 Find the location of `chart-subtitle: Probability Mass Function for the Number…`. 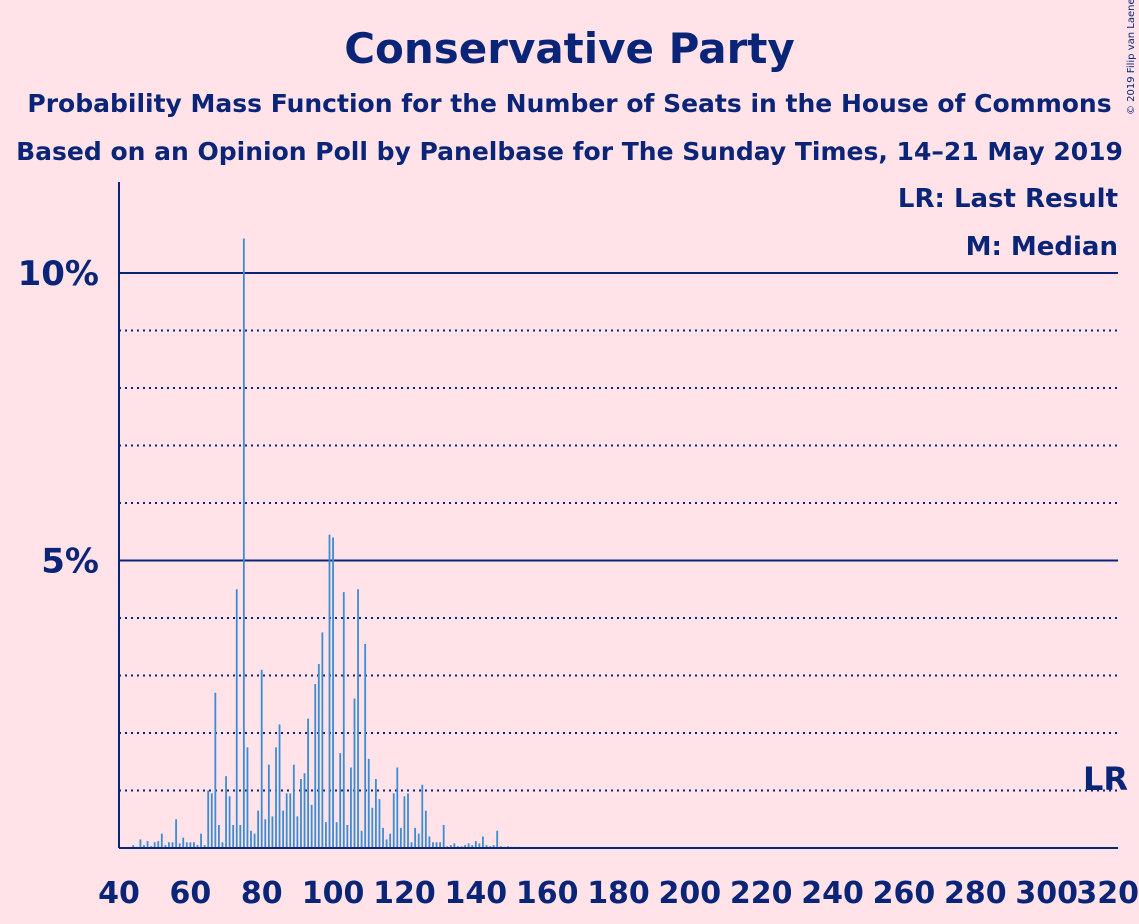

chart-subtitle: Probability Mass Function for the Number… is located at coordinates (569, 103).